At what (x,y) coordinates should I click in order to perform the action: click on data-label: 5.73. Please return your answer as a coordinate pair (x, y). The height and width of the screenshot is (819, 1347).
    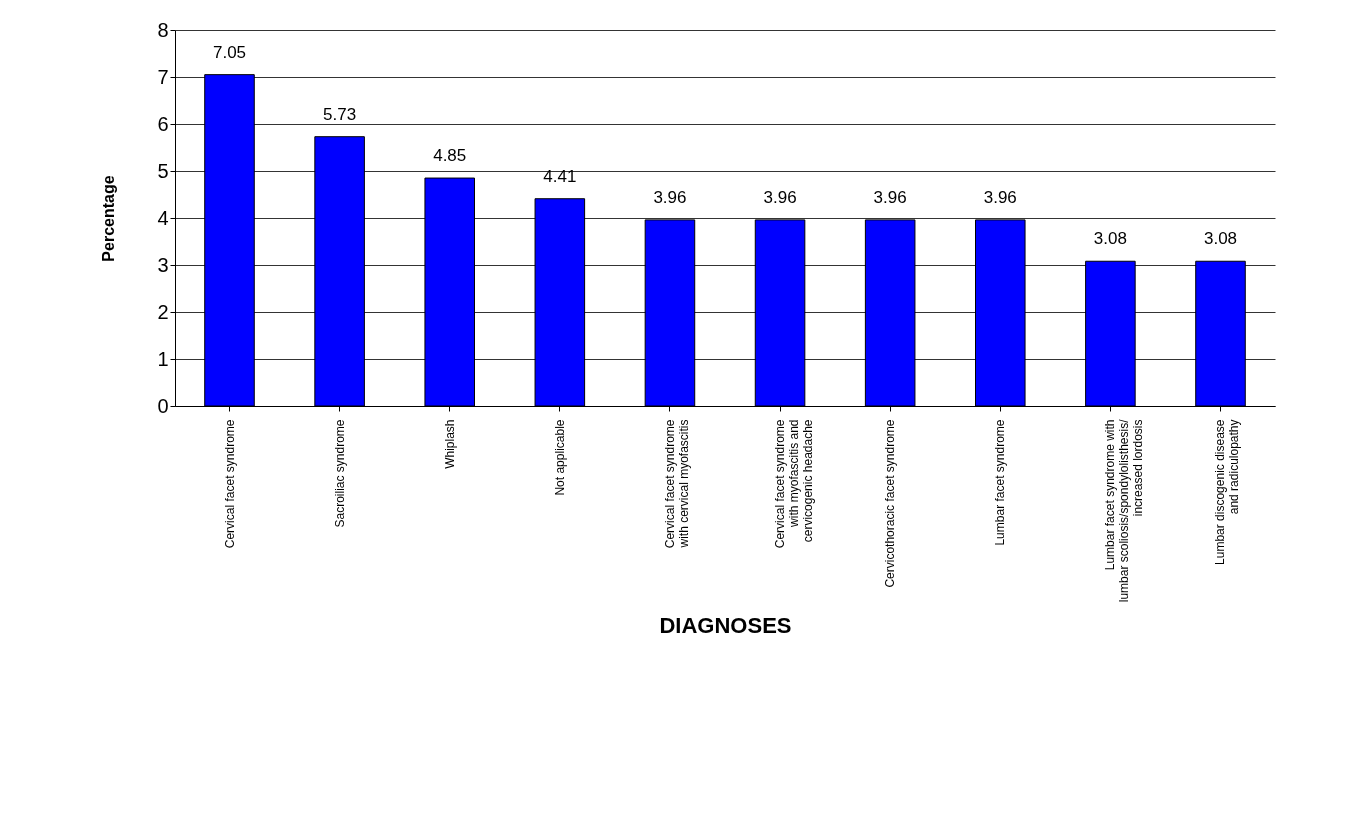
    Looking at the image, I should click on (340, 114).